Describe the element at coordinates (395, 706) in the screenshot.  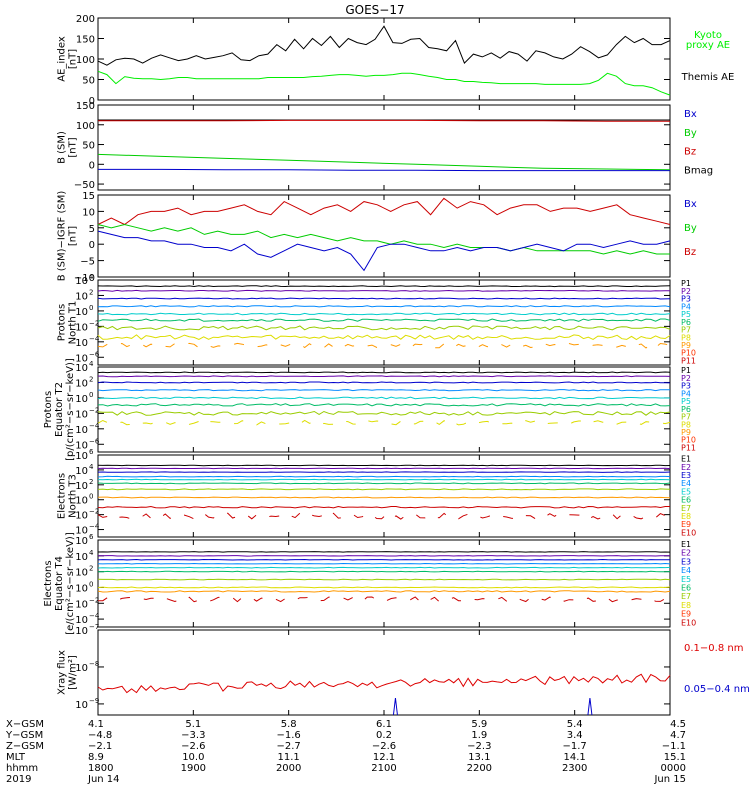
I see `xray-short-spike` at that location.